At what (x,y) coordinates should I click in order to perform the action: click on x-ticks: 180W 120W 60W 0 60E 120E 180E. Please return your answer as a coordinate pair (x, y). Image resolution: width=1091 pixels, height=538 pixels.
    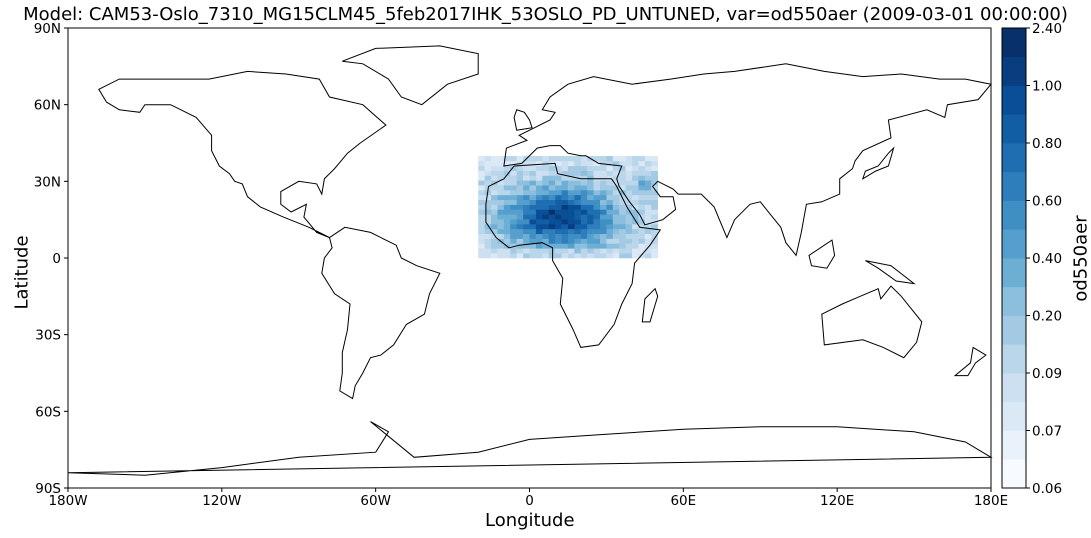
    Looking at the image, I should click on (528, 498).